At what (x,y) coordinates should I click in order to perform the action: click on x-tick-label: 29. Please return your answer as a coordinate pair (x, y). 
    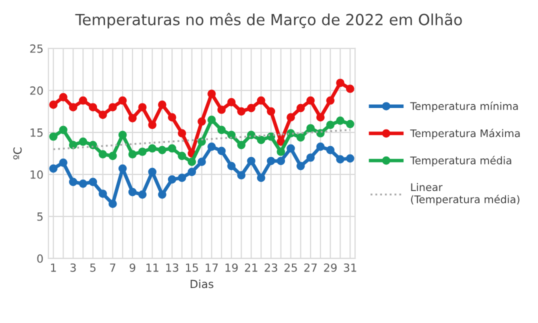
    Looking at the image, I should click on (330, 267).